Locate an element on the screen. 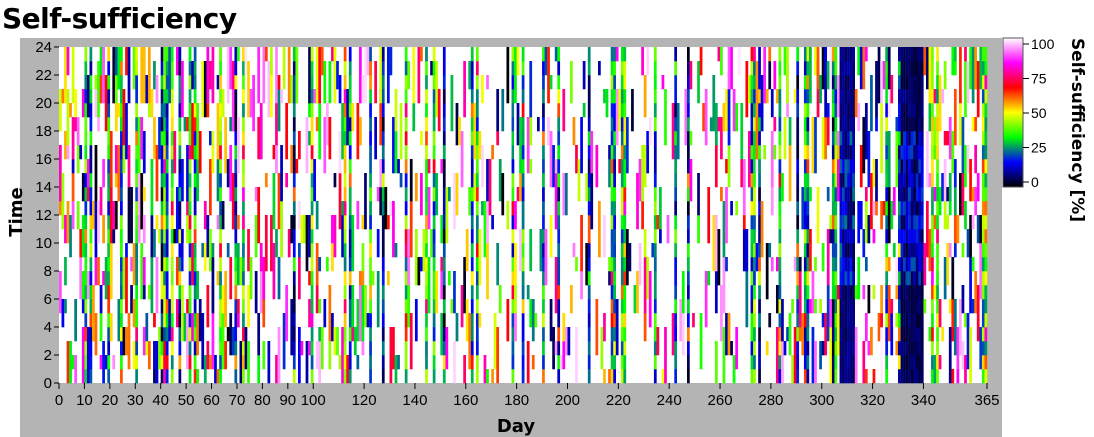 Image resolution: width=1094 pixels, height=437 pixels. x-tick-label: 20 is located at coordinates (110, 400).